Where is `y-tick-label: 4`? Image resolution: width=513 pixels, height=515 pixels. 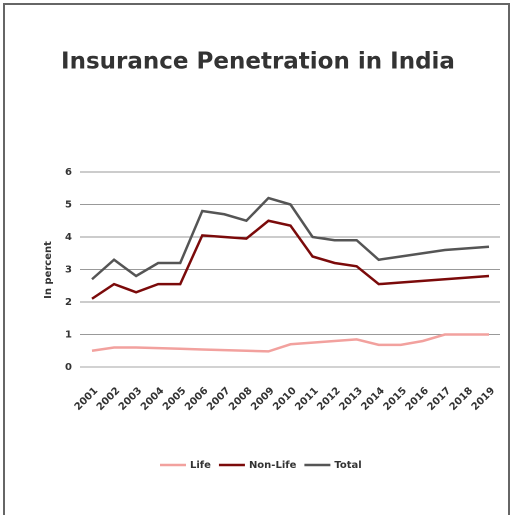
y-tick-label: 4 is located at coordinates (68, 237).